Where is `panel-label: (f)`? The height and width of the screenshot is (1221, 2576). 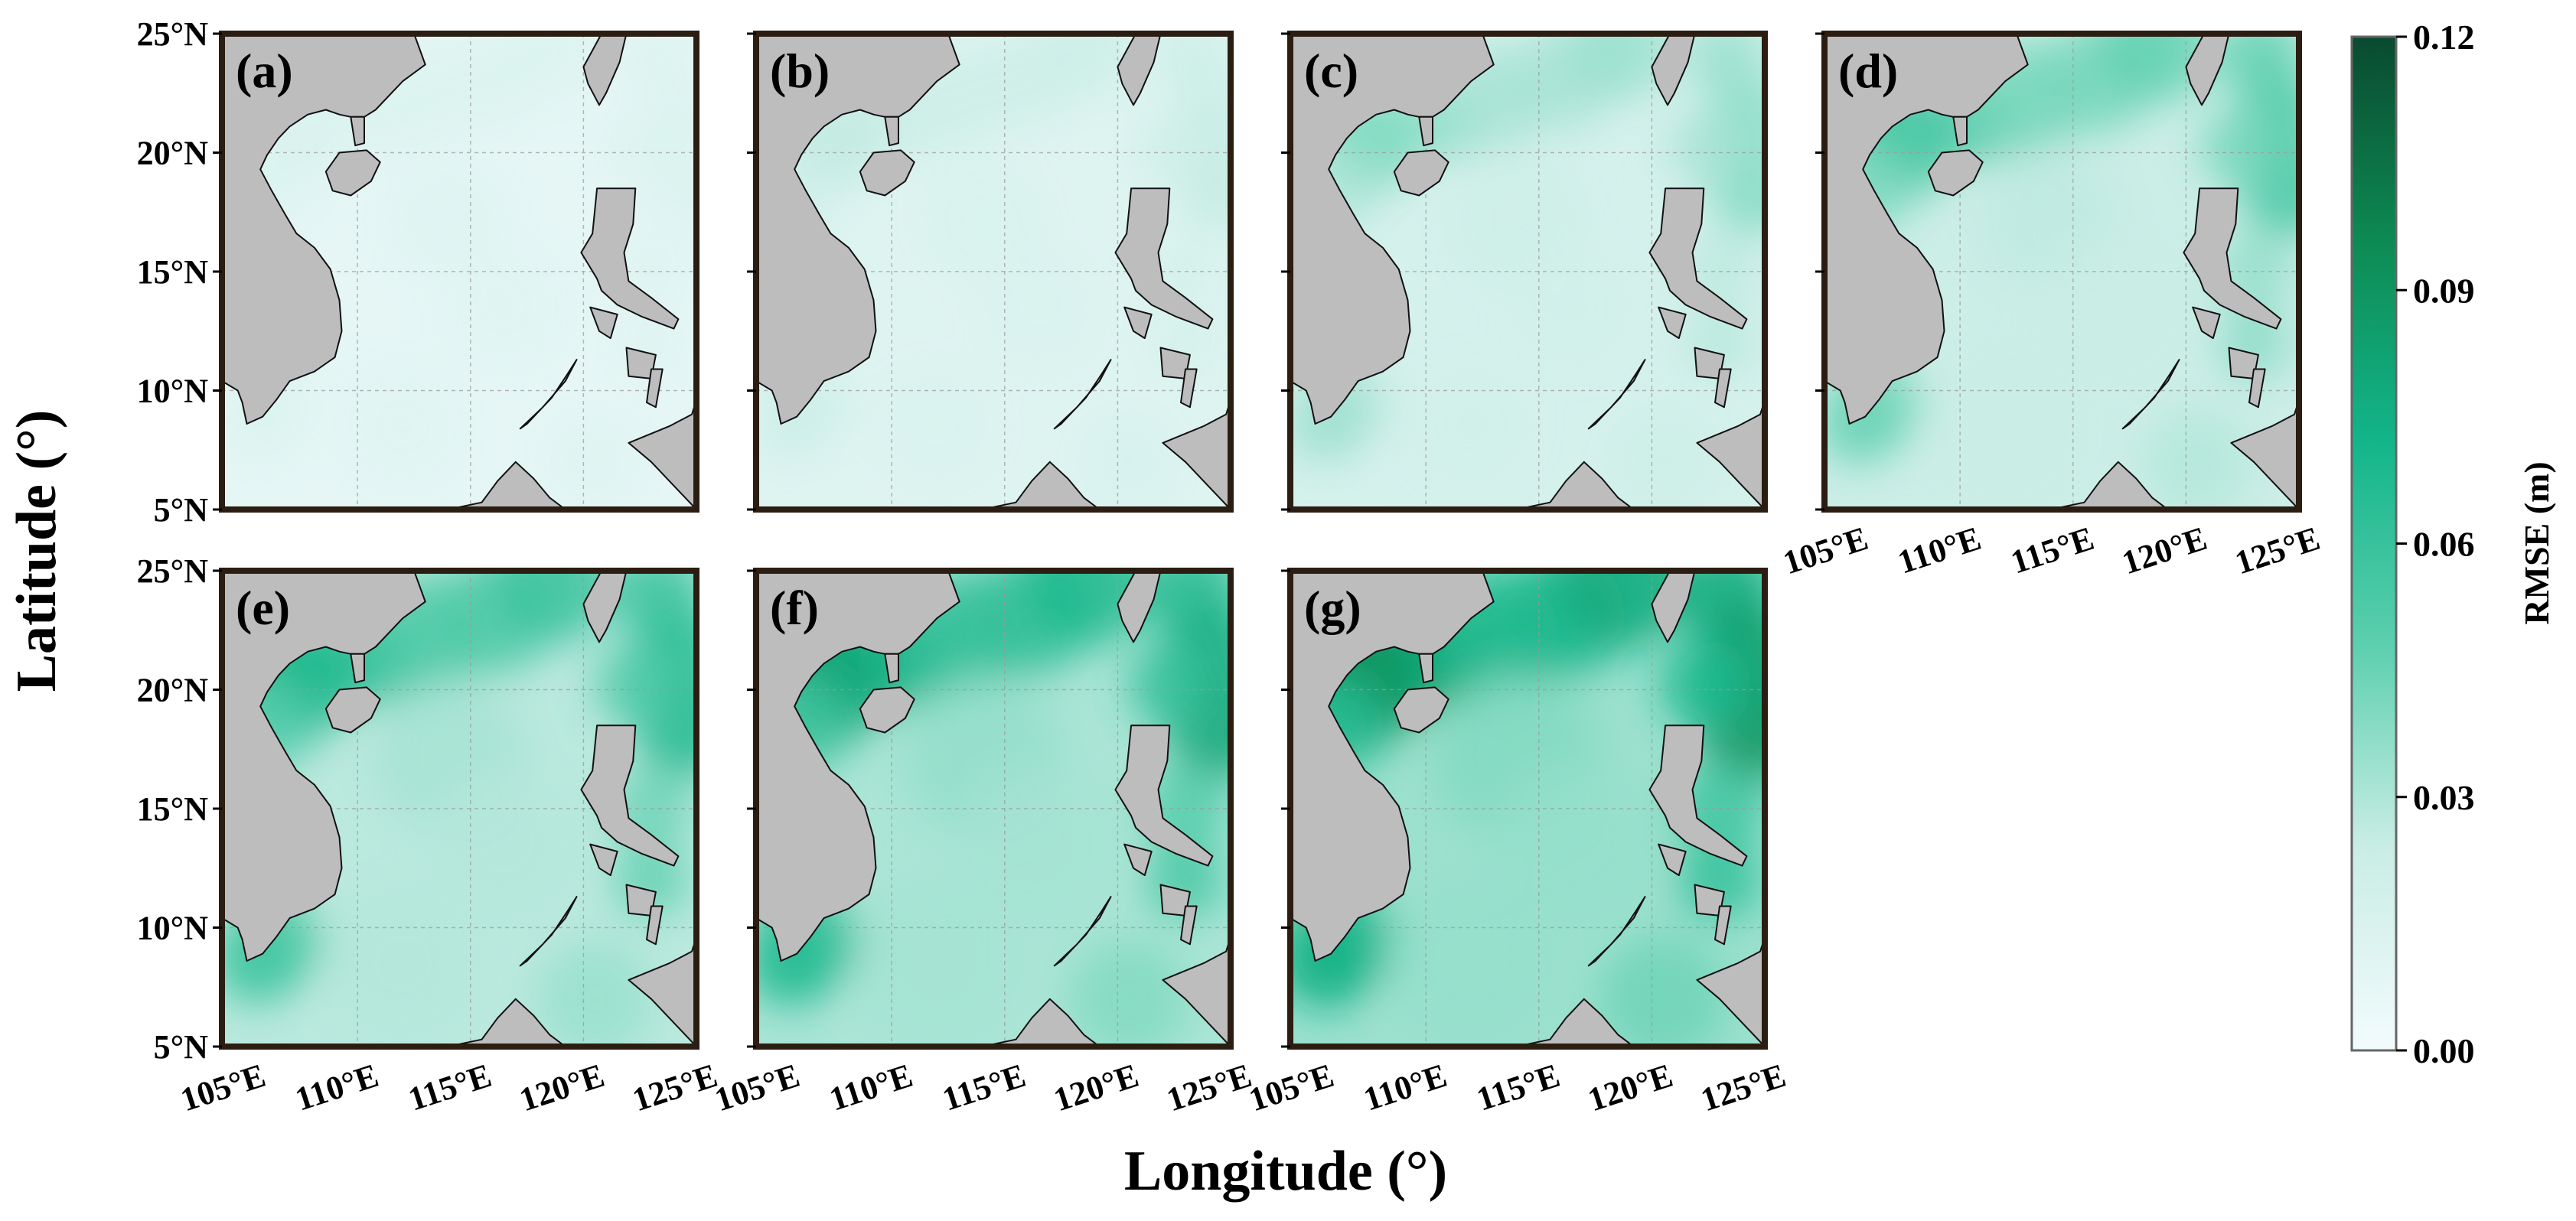
panel-label: (f) is located at coordinates (794, 608).